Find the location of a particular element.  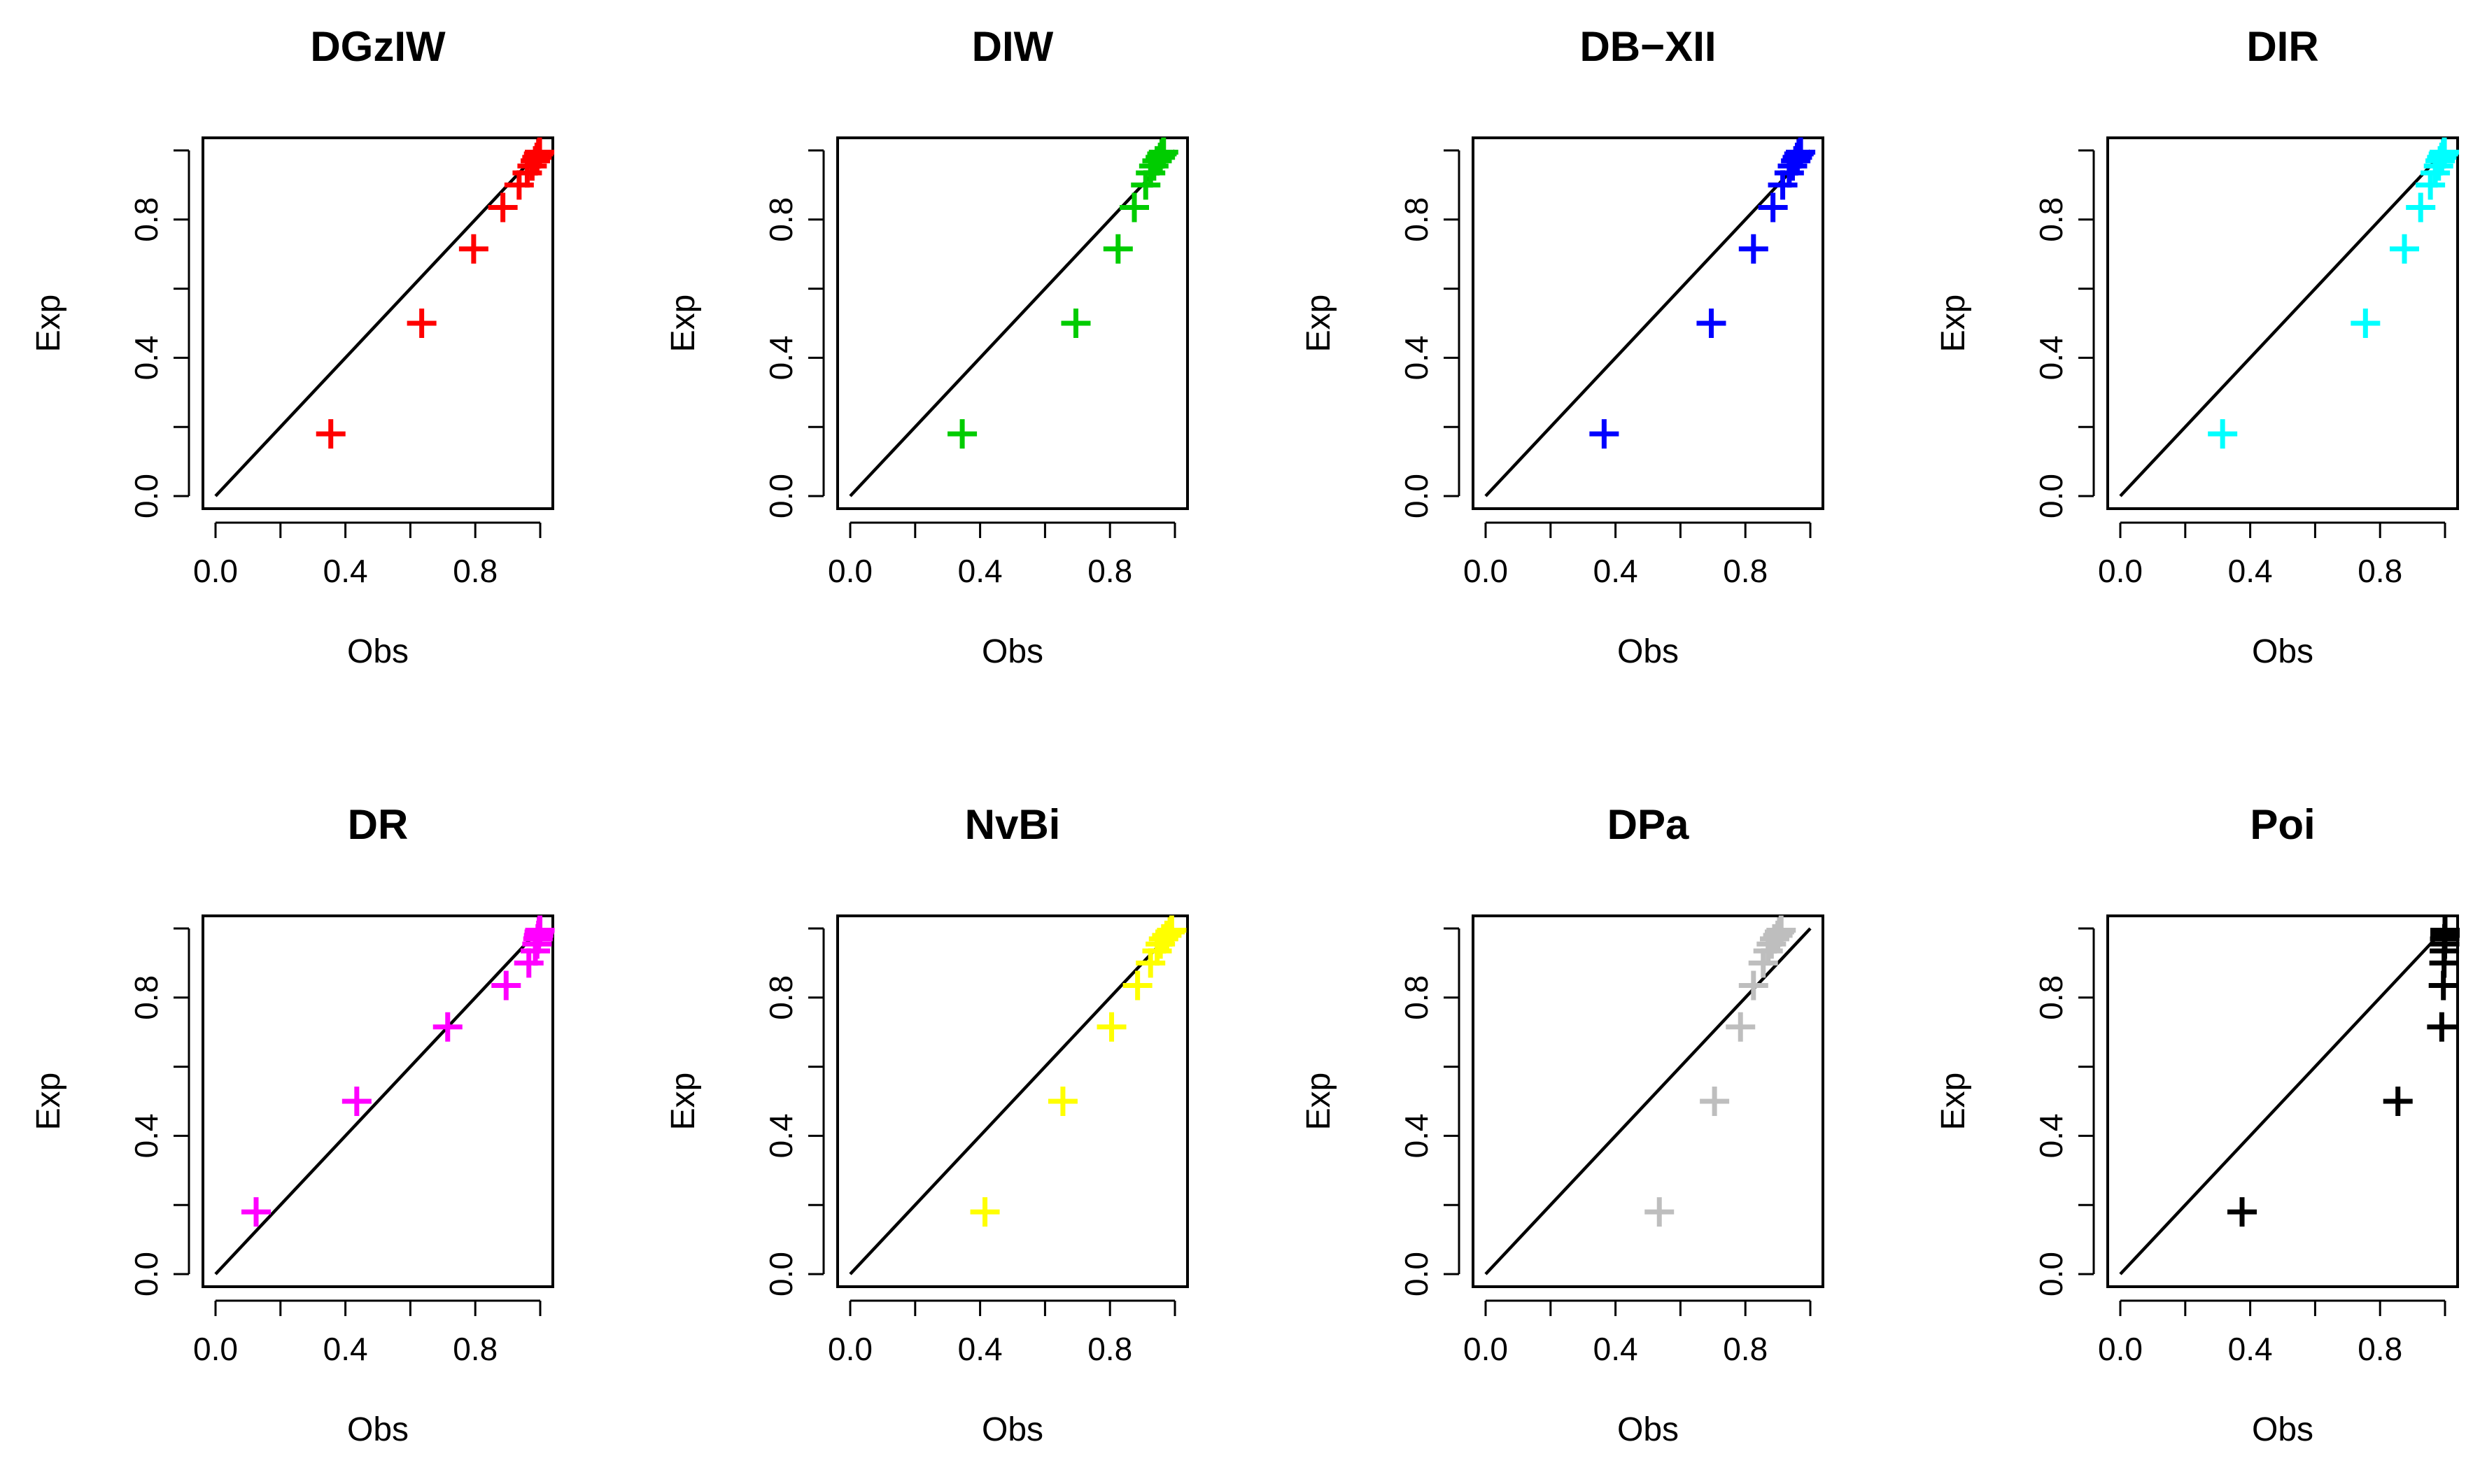

panel-title: DB−XII is located at coordinates (1647, 46).